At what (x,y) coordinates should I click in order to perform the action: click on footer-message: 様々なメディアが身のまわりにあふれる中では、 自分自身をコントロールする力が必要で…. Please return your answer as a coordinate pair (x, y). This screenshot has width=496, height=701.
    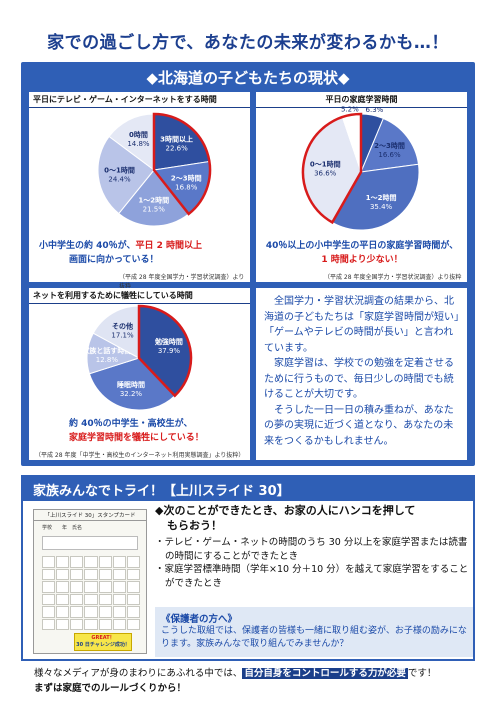
    Looking at the image, I should click on (254, 681).